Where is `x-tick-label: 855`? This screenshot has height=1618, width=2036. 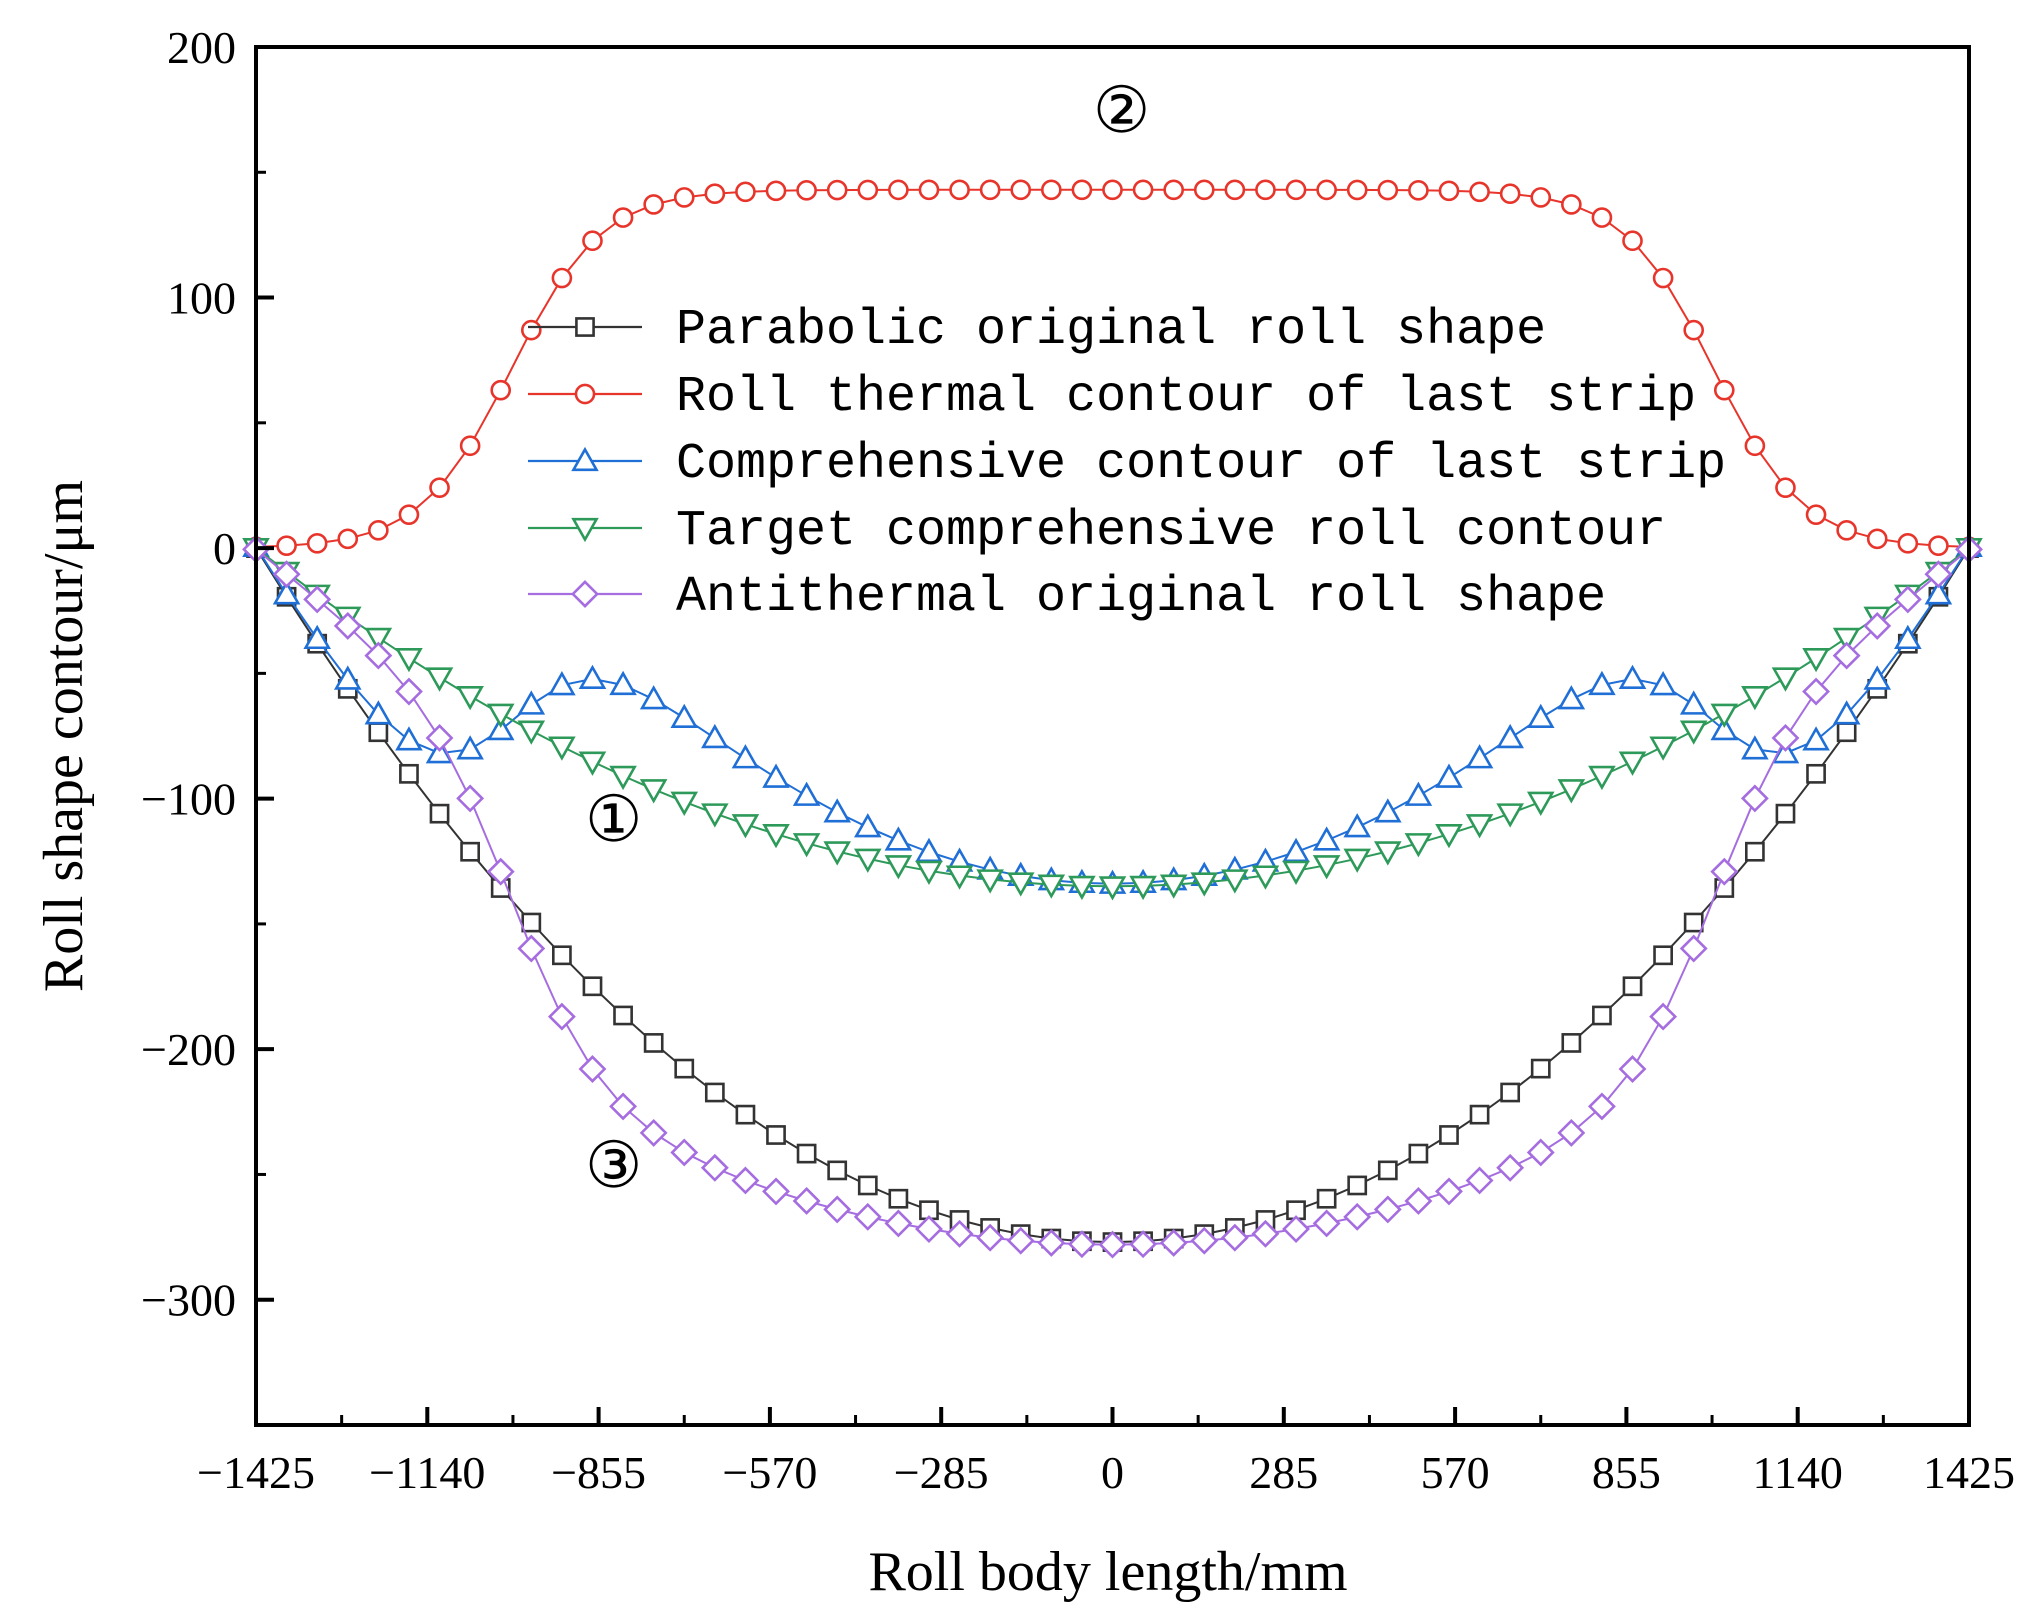 x-tick-label: 855 is located at coordinates (1626, 1472).